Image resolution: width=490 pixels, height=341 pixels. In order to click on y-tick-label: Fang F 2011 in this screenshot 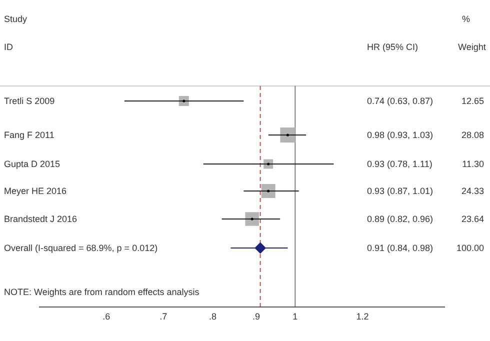, I will do `click(29, 135)`.